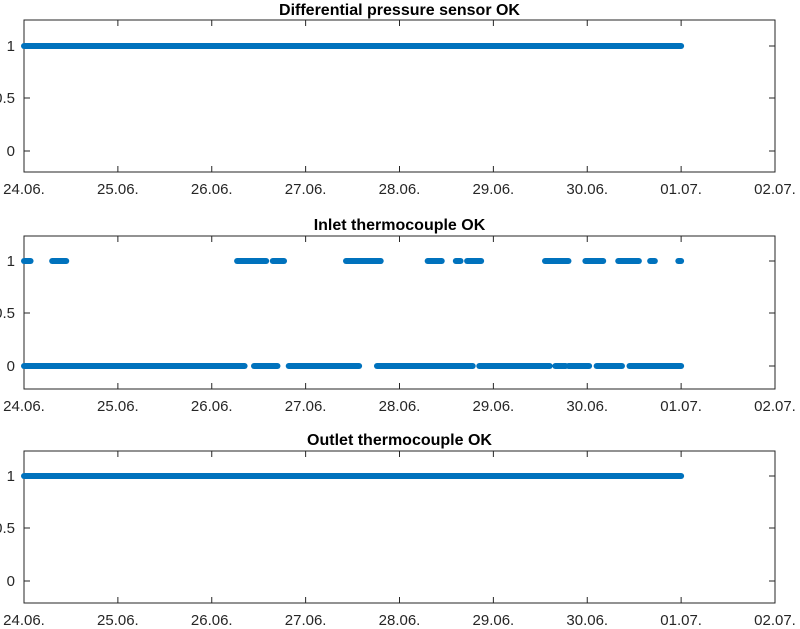  Describe the element at coordinates (399, 440) in the screenshot. I see `chart-title: Outlet thermocouple OK` at that location.